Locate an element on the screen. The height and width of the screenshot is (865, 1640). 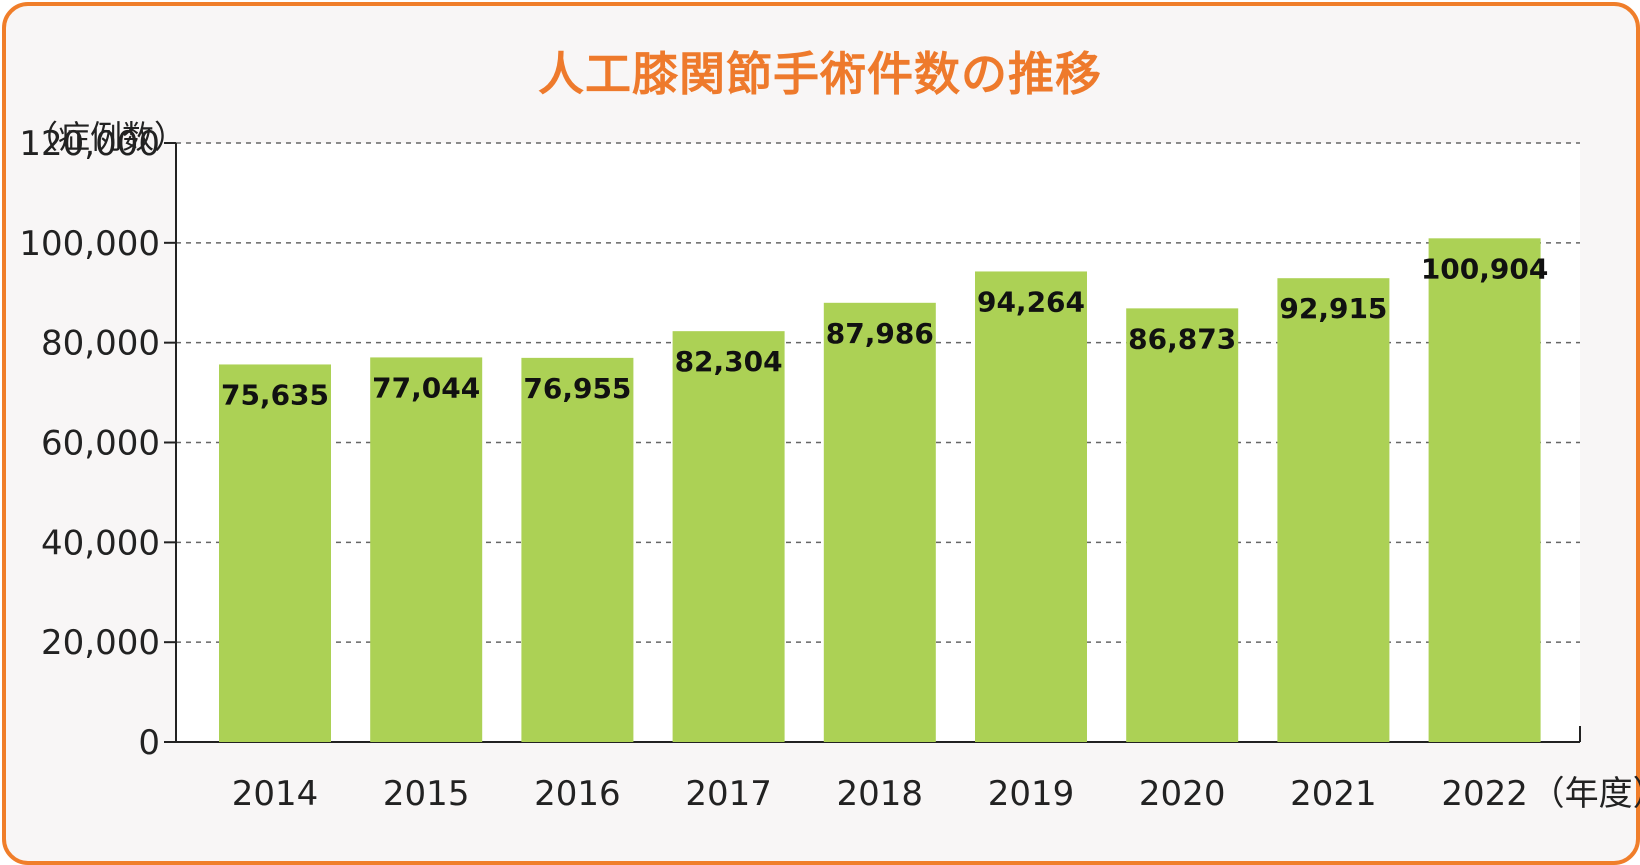
x-tick-label: 2018 is located at coordinates (880, 794).